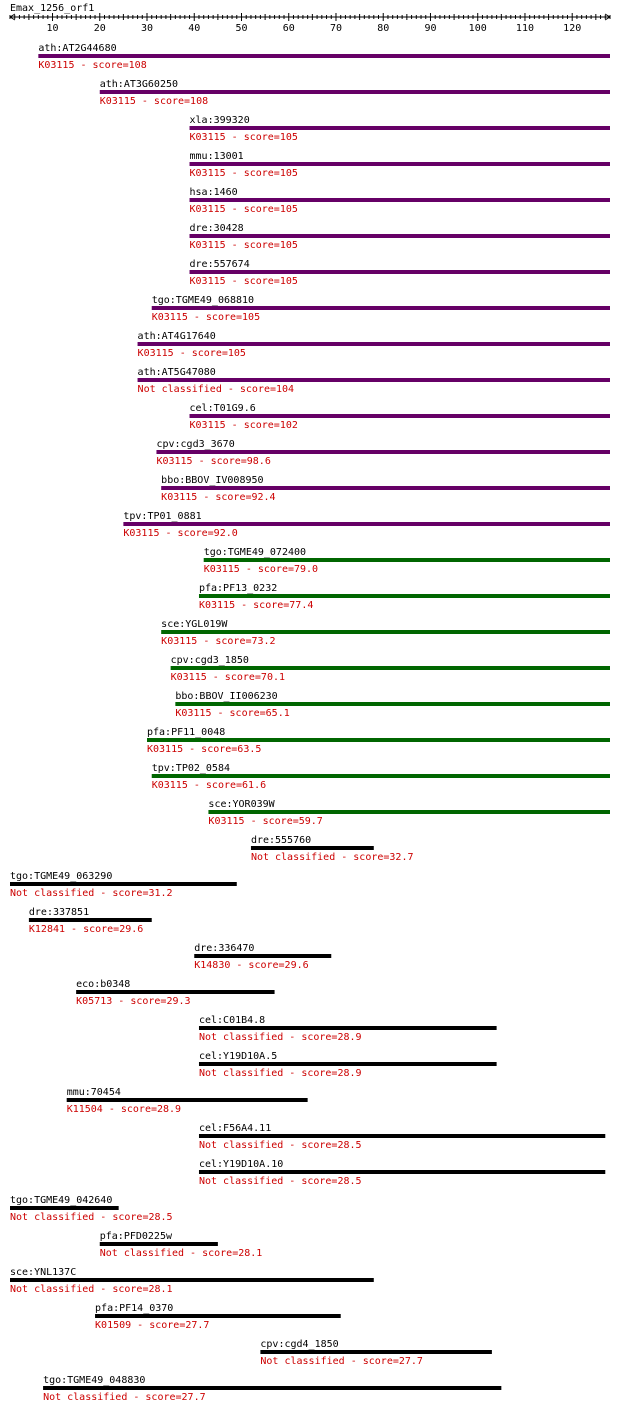  Describe the element at coordinates (214, 192) in the screenshot. I see `hit-name-label: hsa:1460` at that location.